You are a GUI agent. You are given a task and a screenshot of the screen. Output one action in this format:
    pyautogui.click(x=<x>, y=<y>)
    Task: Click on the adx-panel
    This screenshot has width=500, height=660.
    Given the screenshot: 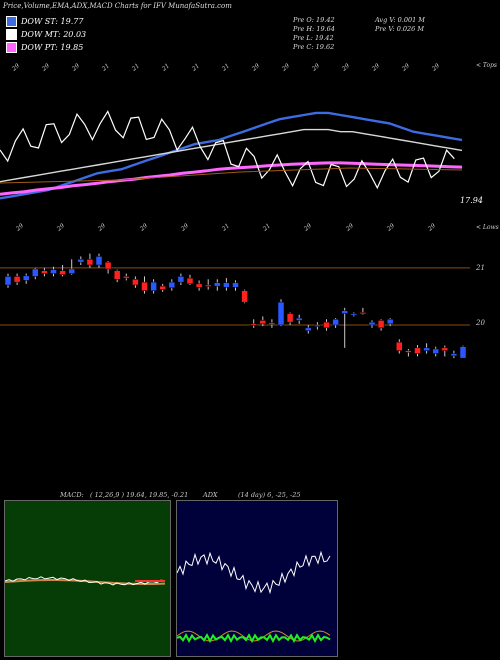 What is the action you would take?
    pyautogui.click(x=257, y=578)
    